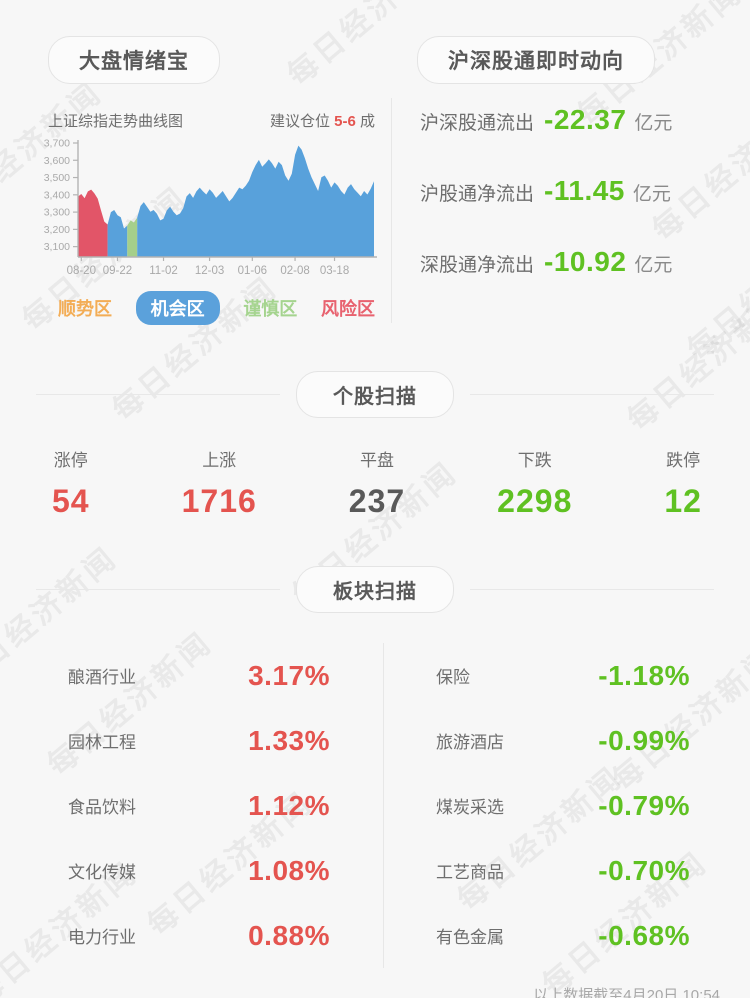  I want to click on sector-value: 1.33%, so click(289, 740).